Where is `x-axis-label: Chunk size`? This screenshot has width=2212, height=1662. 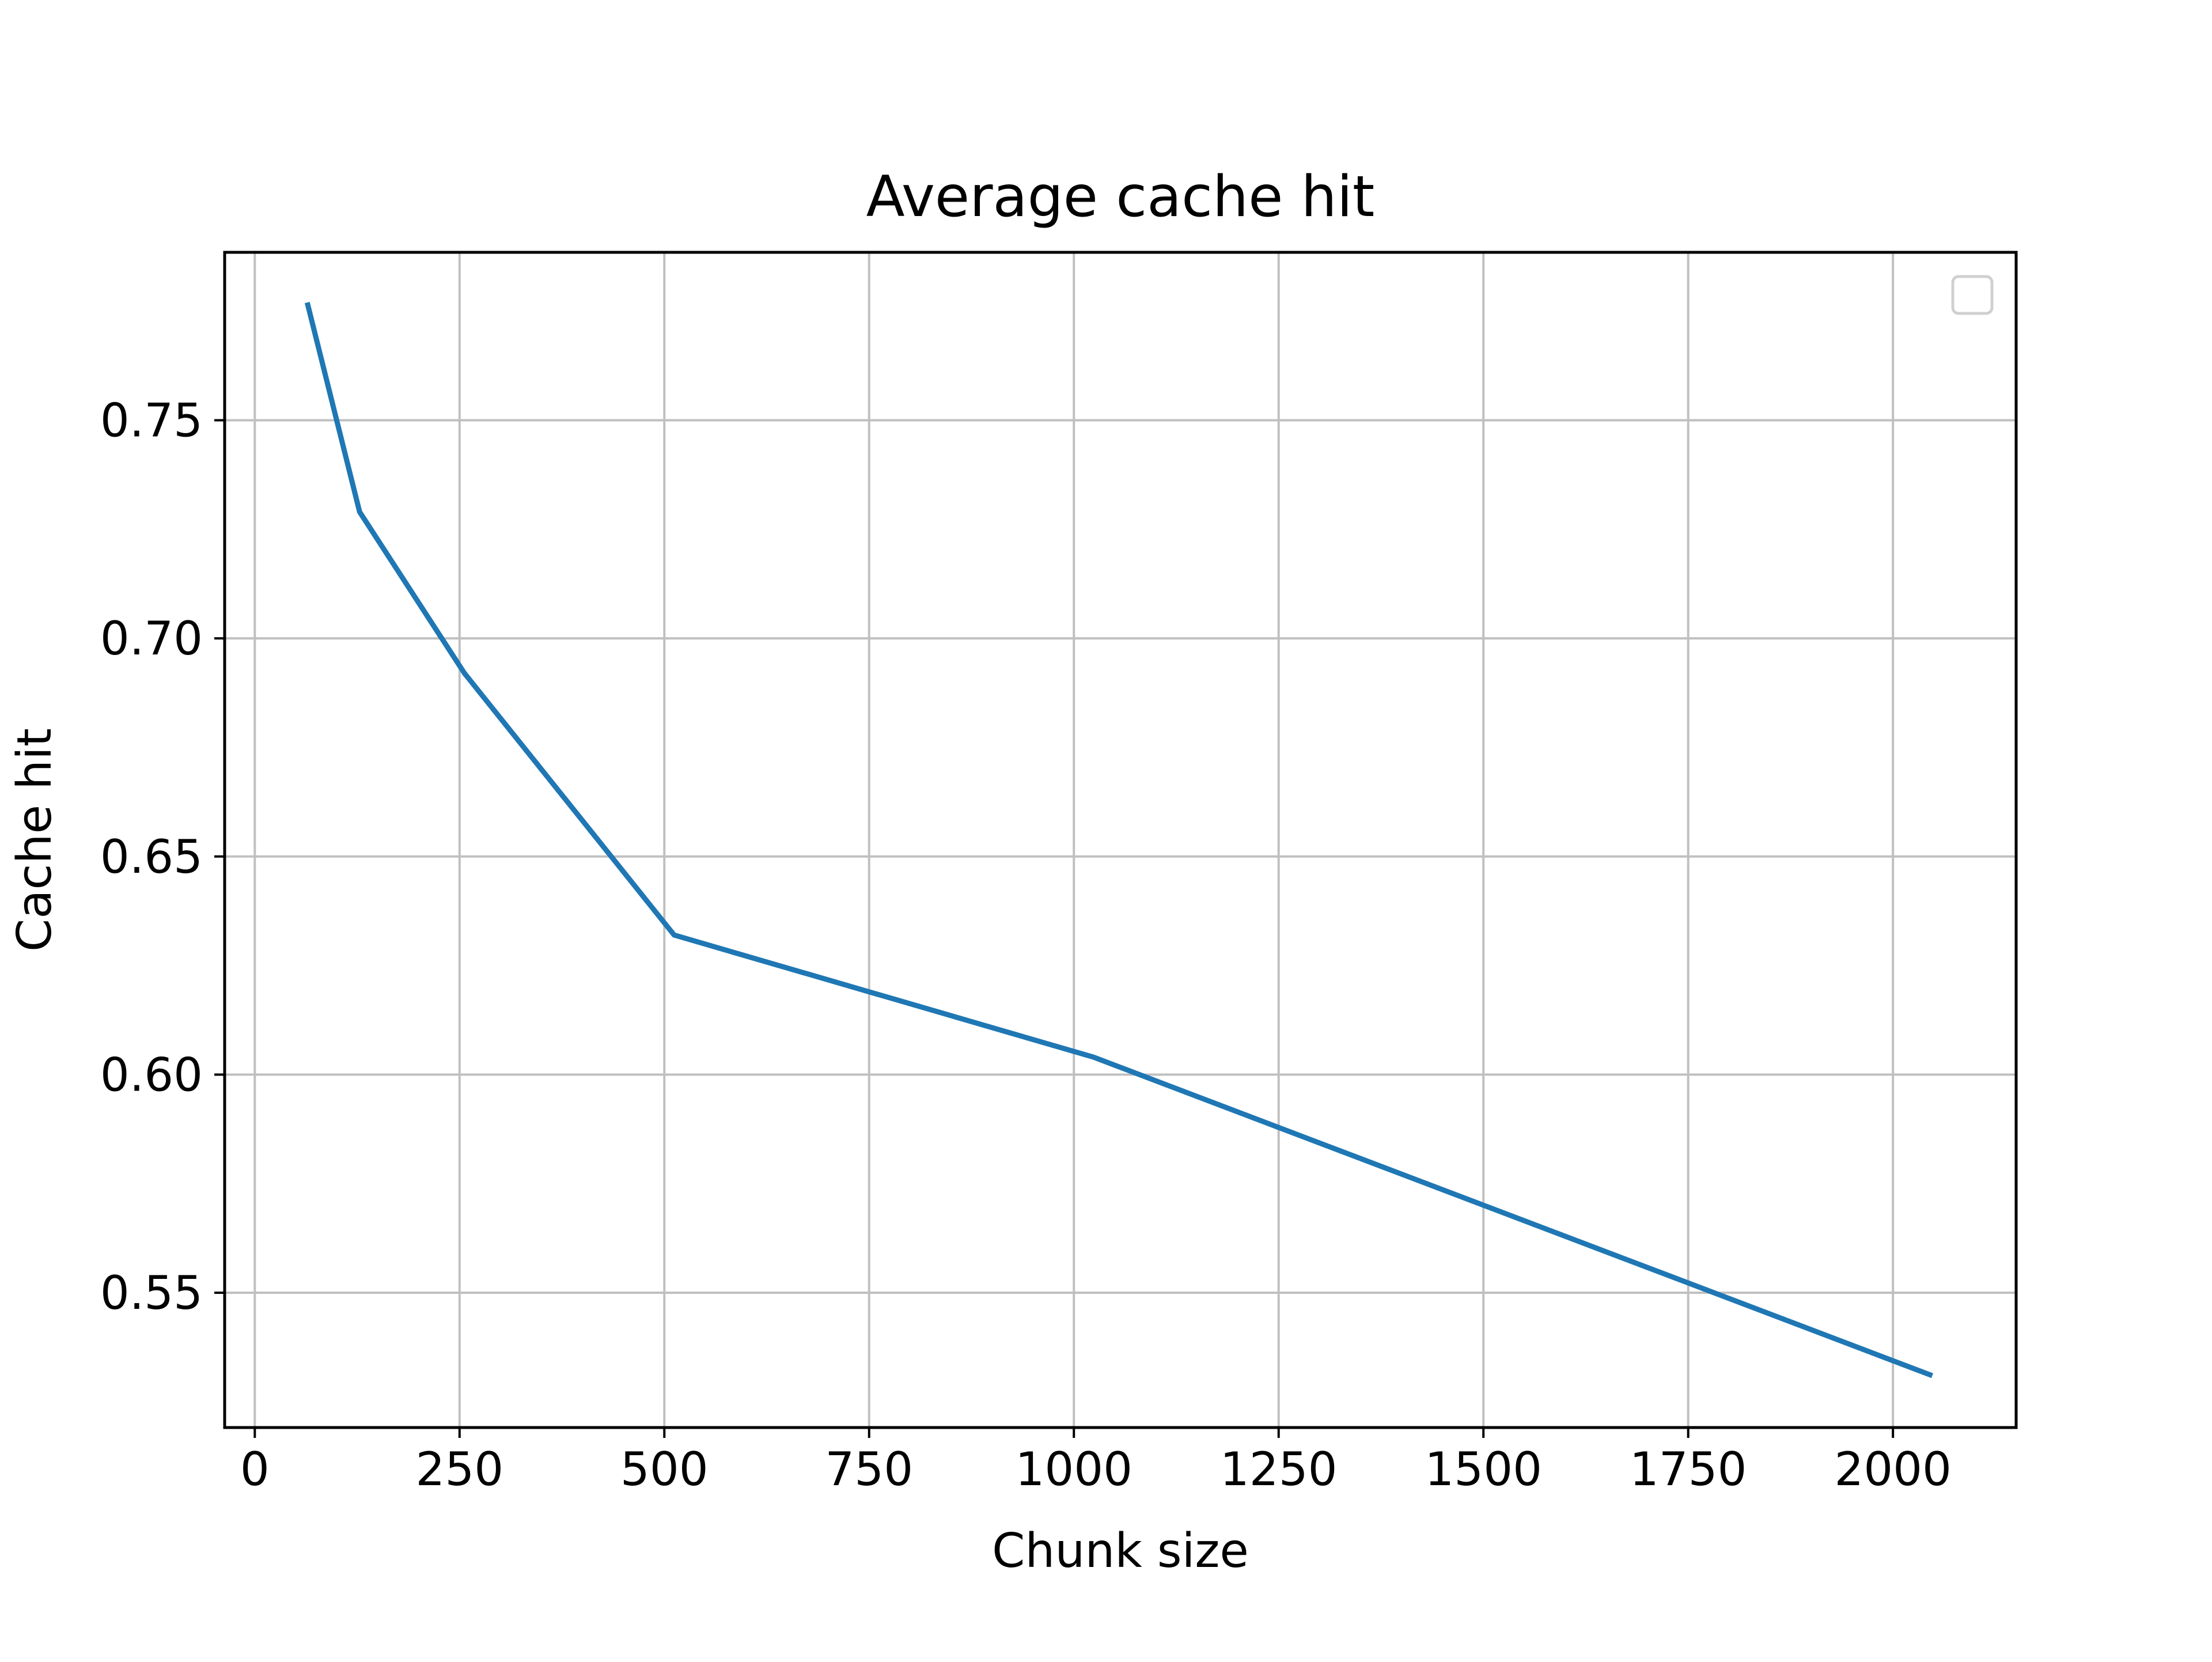
x-axis-label: Chunk size is located at coordinates (1120, 1551).